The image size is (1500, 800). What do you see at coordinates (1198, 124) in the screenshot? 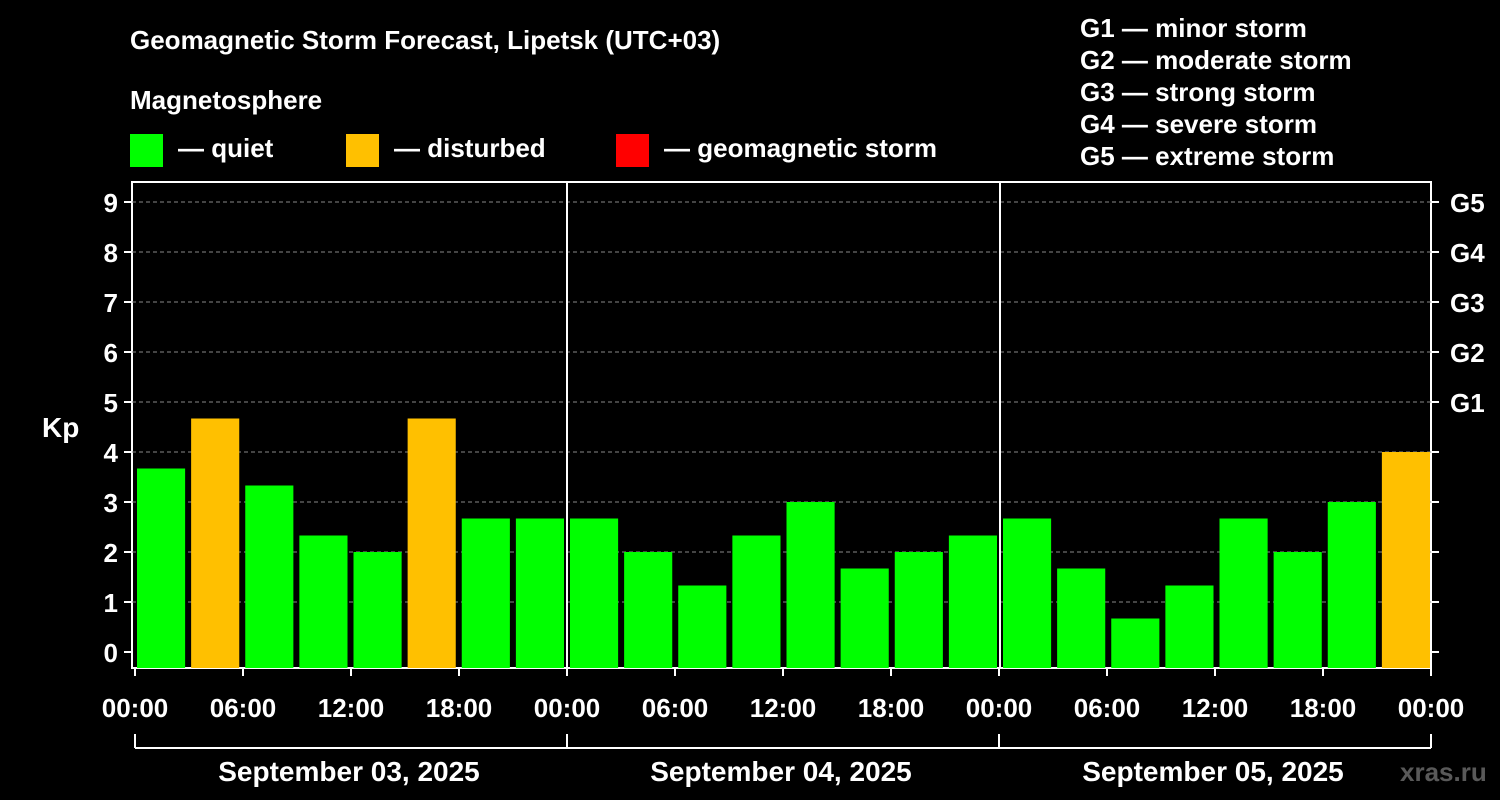
I see `storm-scale-g4: G4 — severe storm` at bounding box center [1198, 124].